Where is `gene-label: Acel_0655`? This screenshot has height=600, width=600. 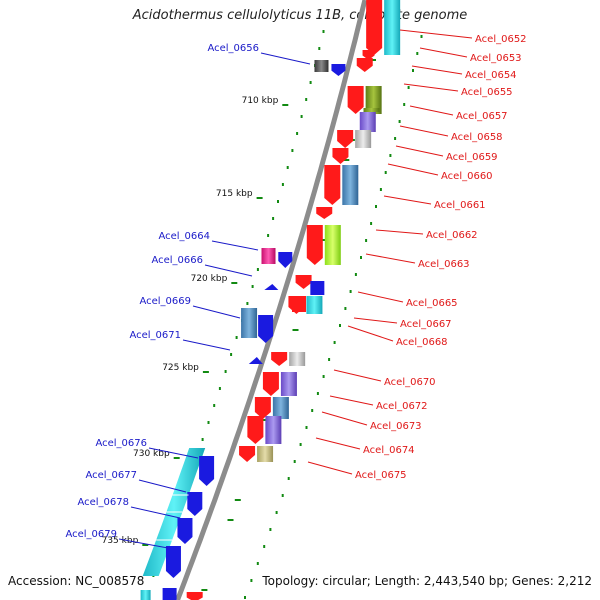
gene-label: Acel_0655 is located at coordinates (487, 92).